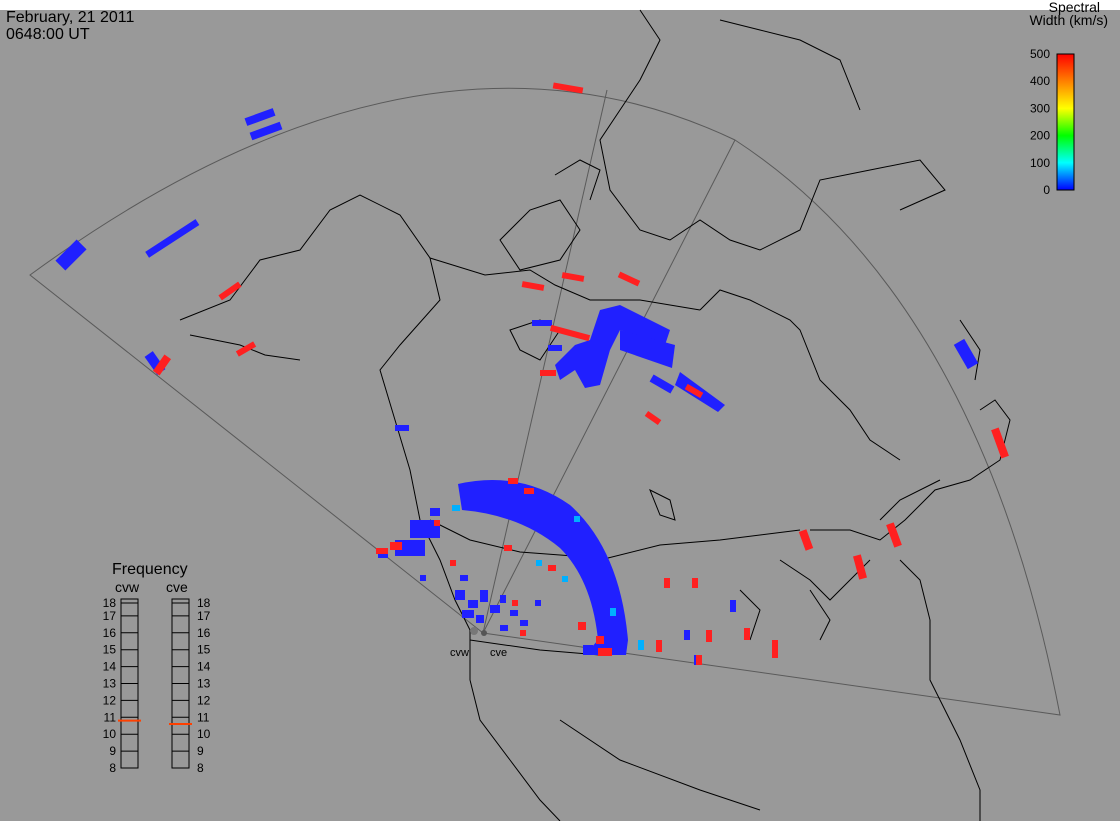 This screenshot has width=1120, height=821. Describe the element at coordinates (1040, 122) in the screenshot. I see `colorbar-ticks: 500 400 300 200 100 0` at that location.